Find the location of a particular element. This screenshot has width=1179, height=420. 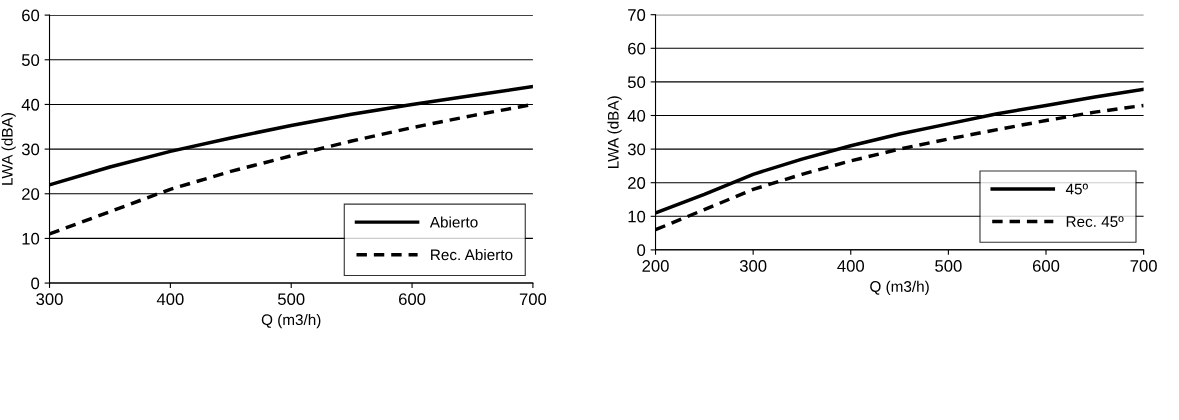

legend-label: Rec. 45º is located at coordinates (1095, 222).